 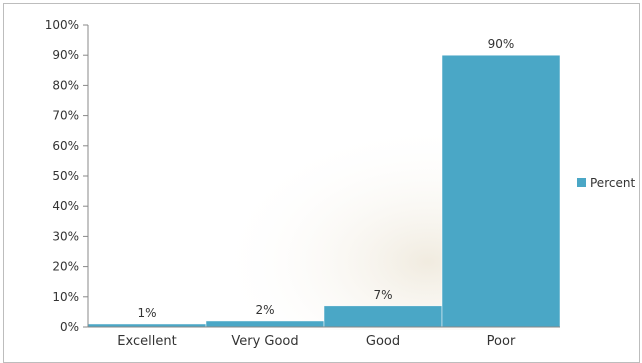 What do you see at coordinates (146, 341) in the screenshot?
I see `x-tick-label: Excellent` at bounding box center [146, 341].